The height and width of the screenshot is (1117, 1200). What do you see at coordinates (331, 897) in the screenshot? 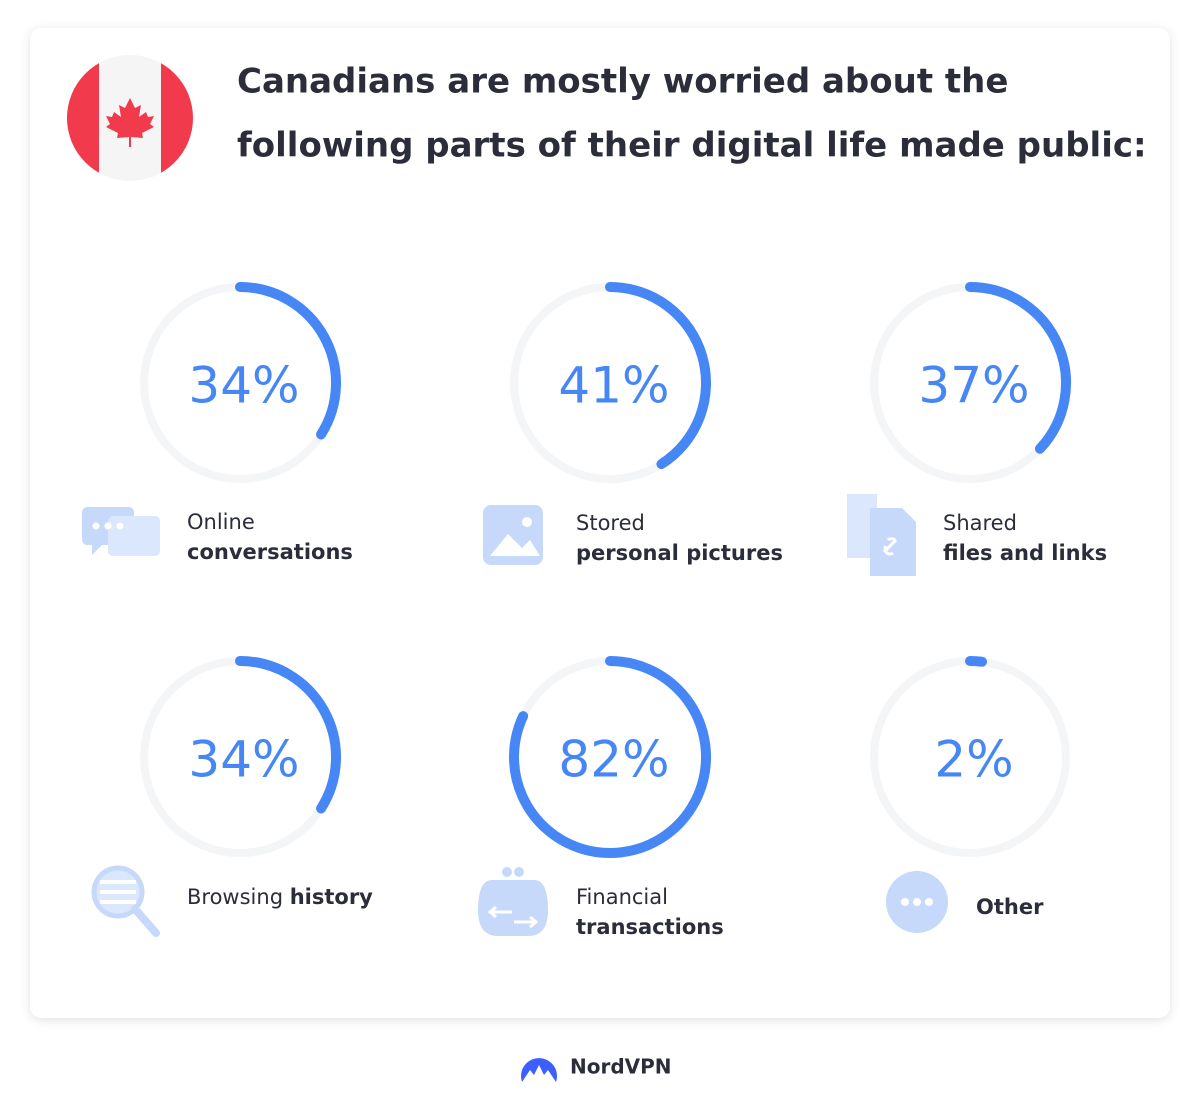
I see `label-part: history` at bounding box center [331, 897].